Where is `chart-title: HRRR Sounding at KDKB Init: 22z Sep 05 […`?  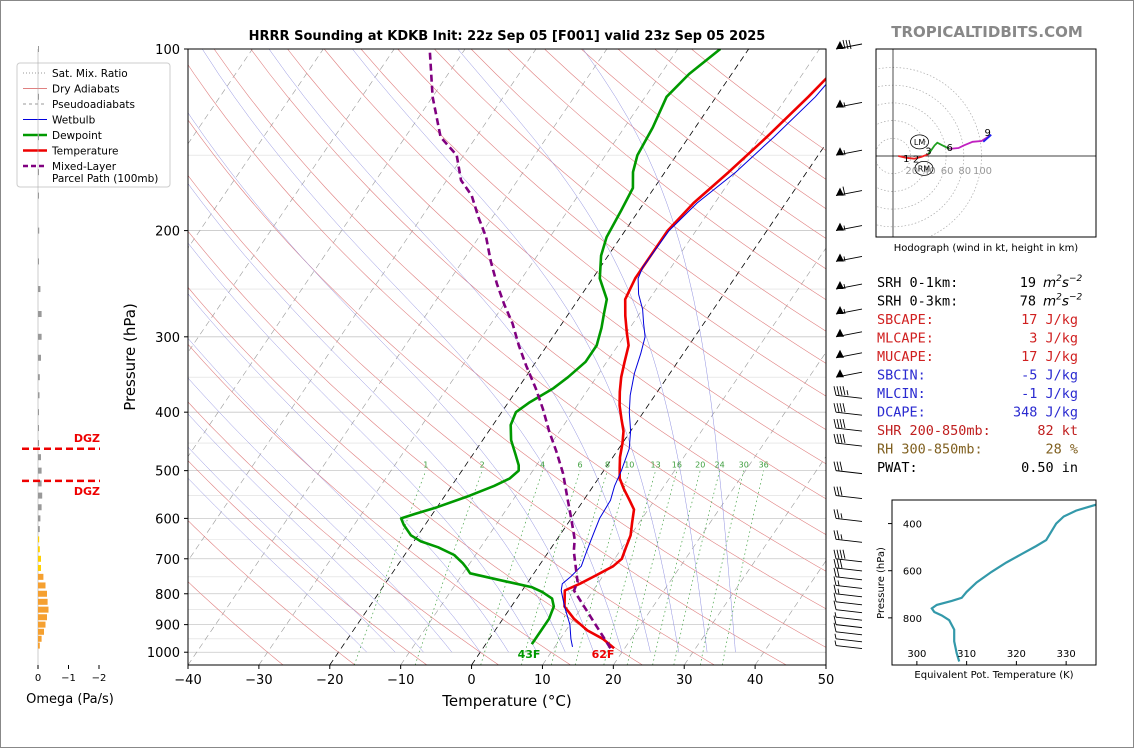 chart-title: HRRR Sounding at KDKB Init: 22z Sep 05 [… is located at coordinates (507, 36).